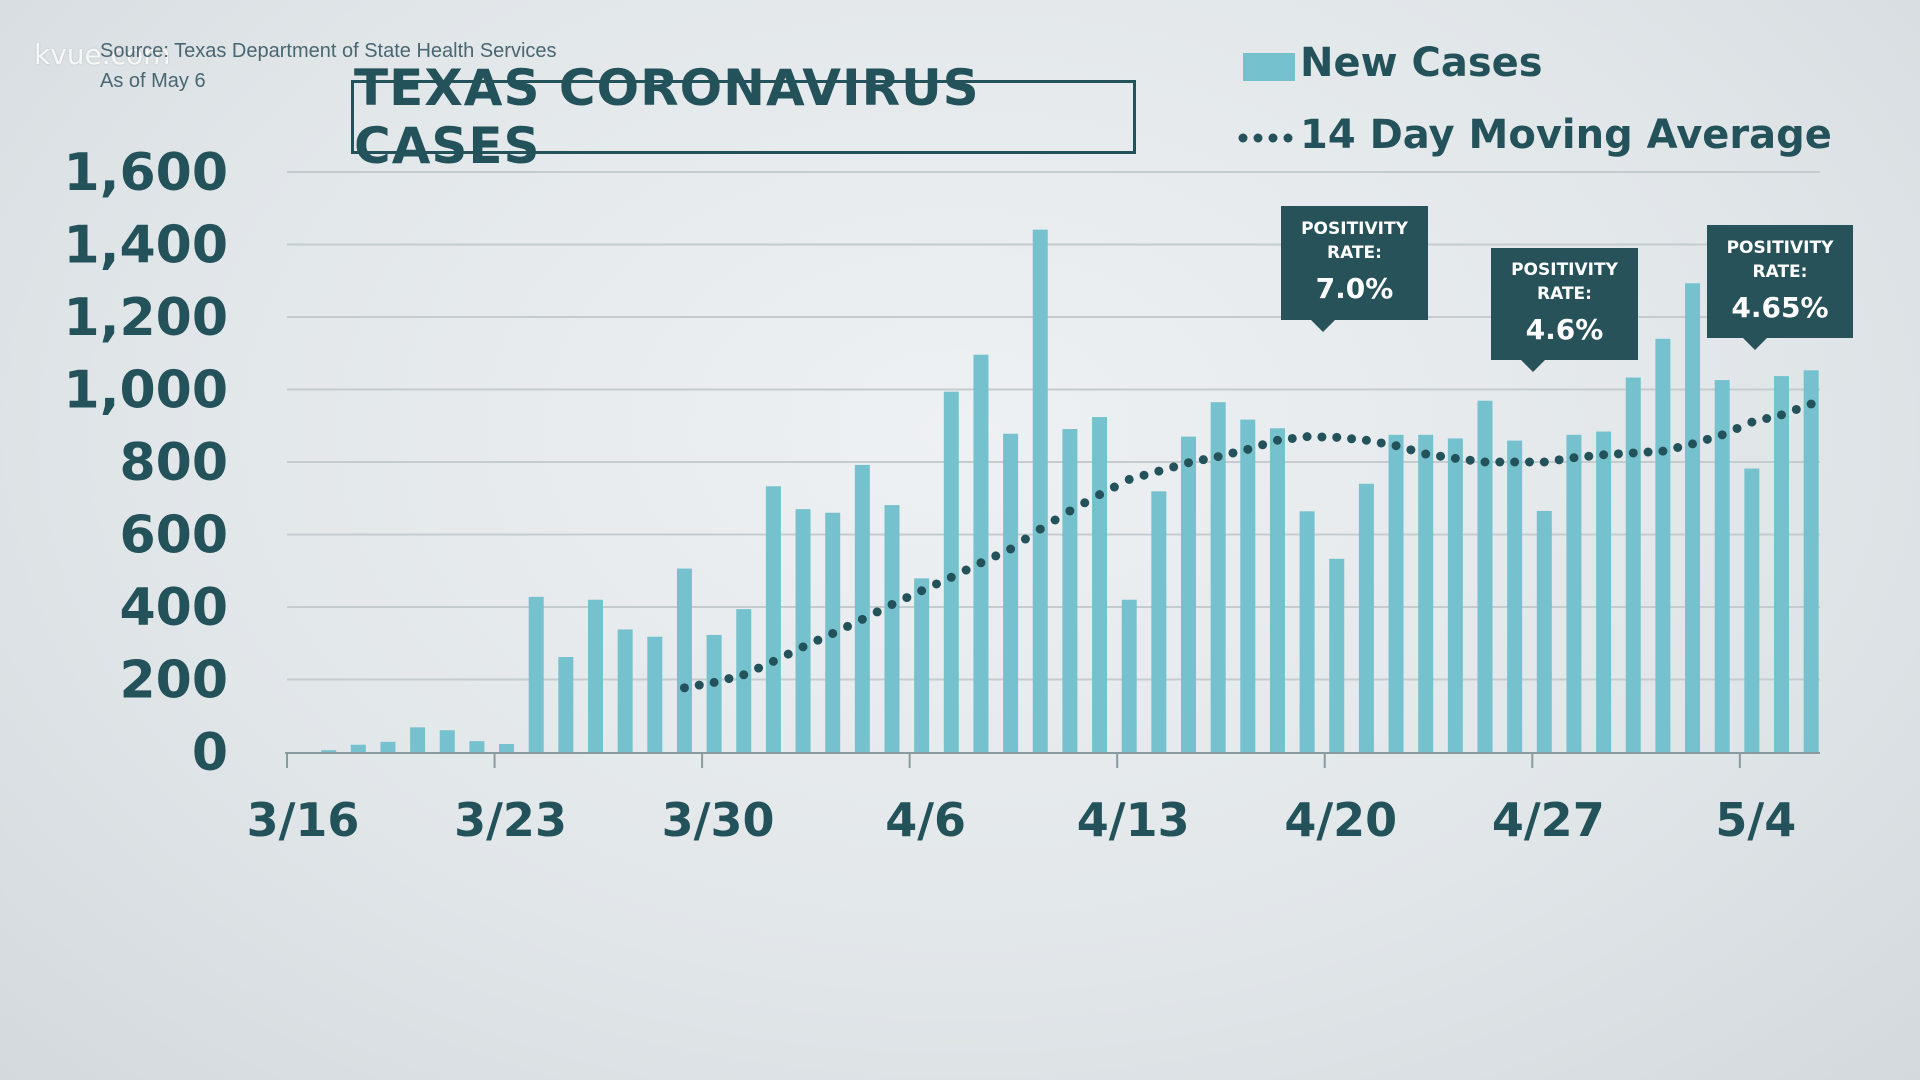 Image resolution: width=1920 pixels, height=1080 pixels. I want to click on y-tick-label: 1,400, so click(146, 246).